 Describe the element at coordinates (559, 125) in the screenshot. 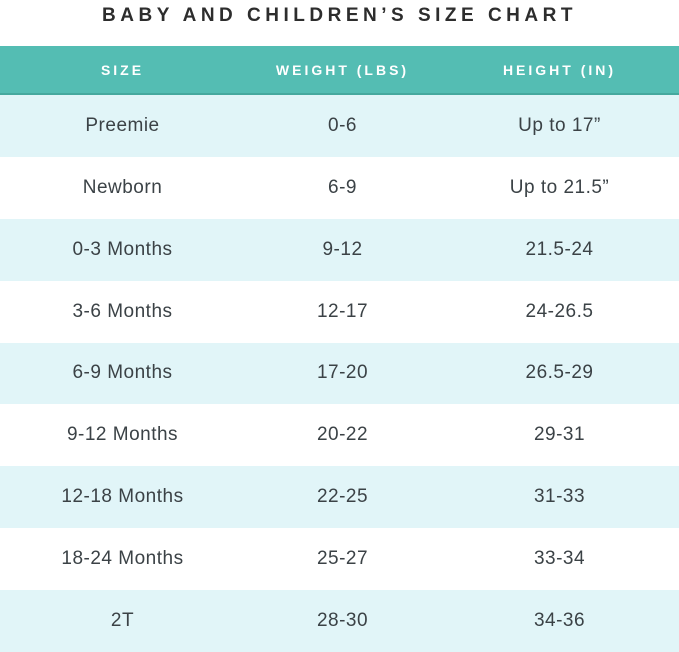

I see `cell-height: Up to 17”` at that location.